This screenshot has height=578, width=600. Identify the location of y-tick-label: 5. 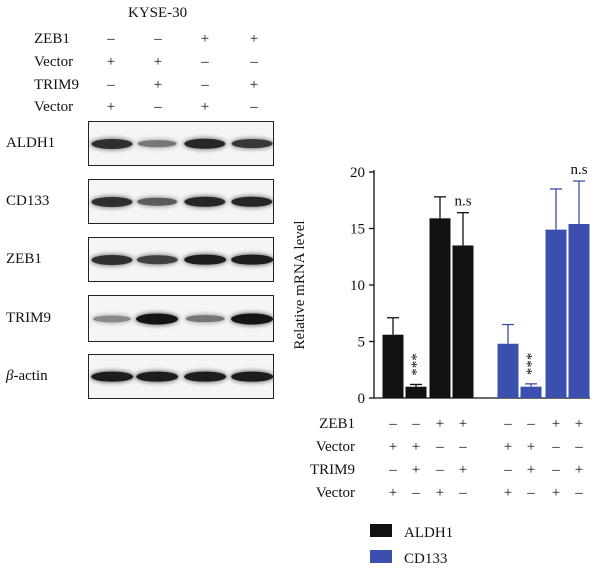
(362, 343).